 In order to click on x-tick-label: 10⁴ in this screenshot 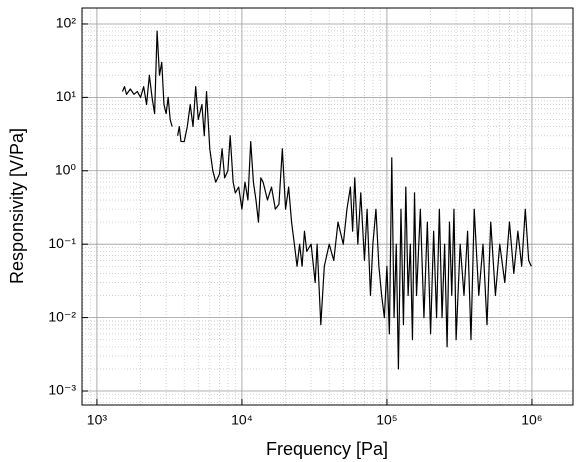, I will do `click(242, 420)`.